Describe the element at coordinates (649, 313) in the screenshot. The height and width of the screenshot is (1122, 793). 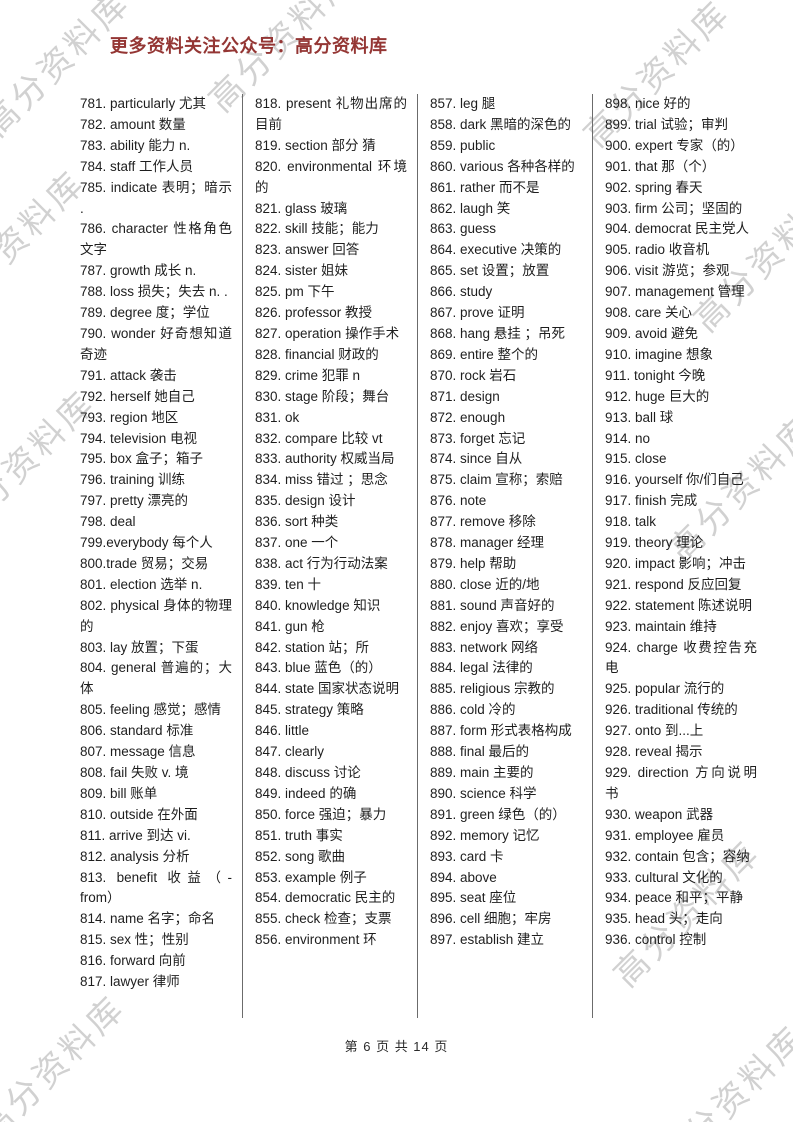
I see `vocab-entry: 908. care 关心` at that location.